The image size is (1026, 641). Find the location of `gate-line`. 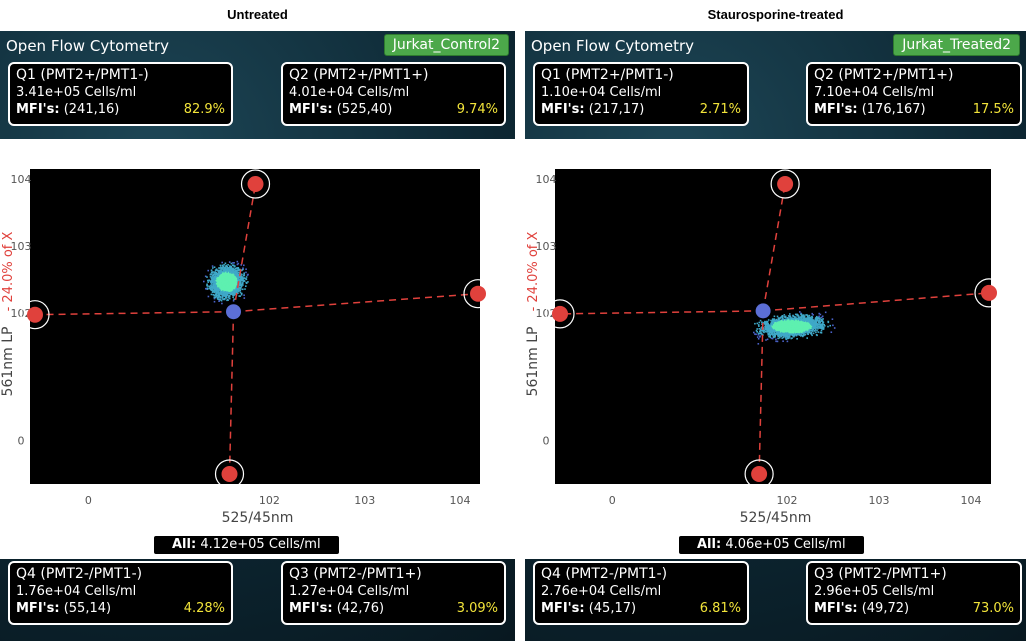

gate-line is located at coordinates (356, 302).